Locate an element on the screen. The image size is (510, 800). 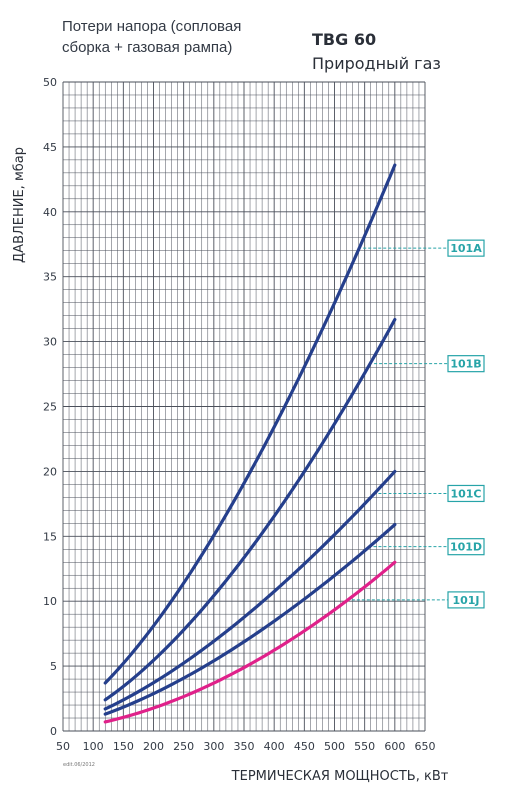
series-line-101d is located at coordinates (250, 619).